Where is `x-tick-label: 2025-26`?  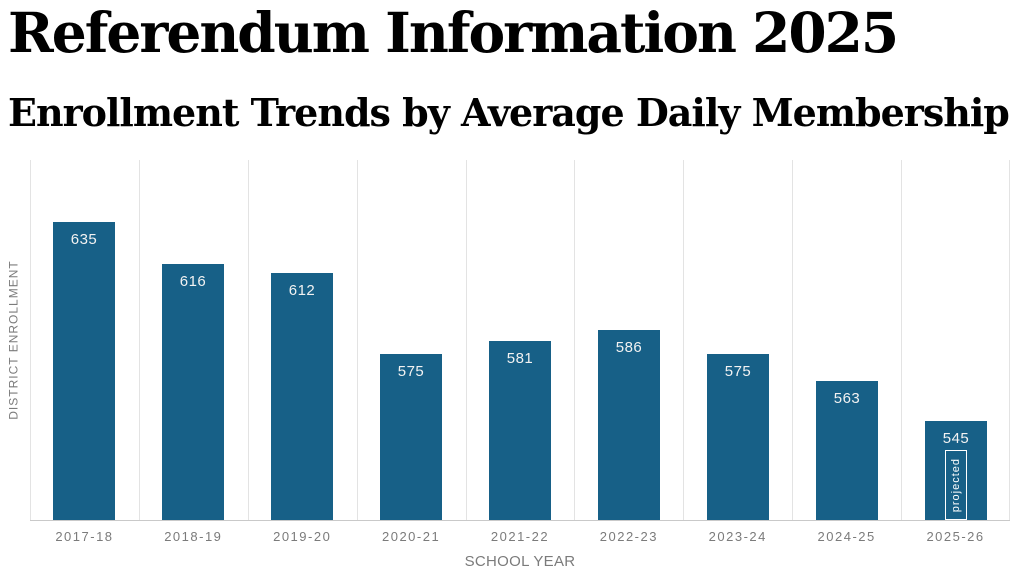
x-tick-label: 2025-26 is located at coordinates (955, 536).